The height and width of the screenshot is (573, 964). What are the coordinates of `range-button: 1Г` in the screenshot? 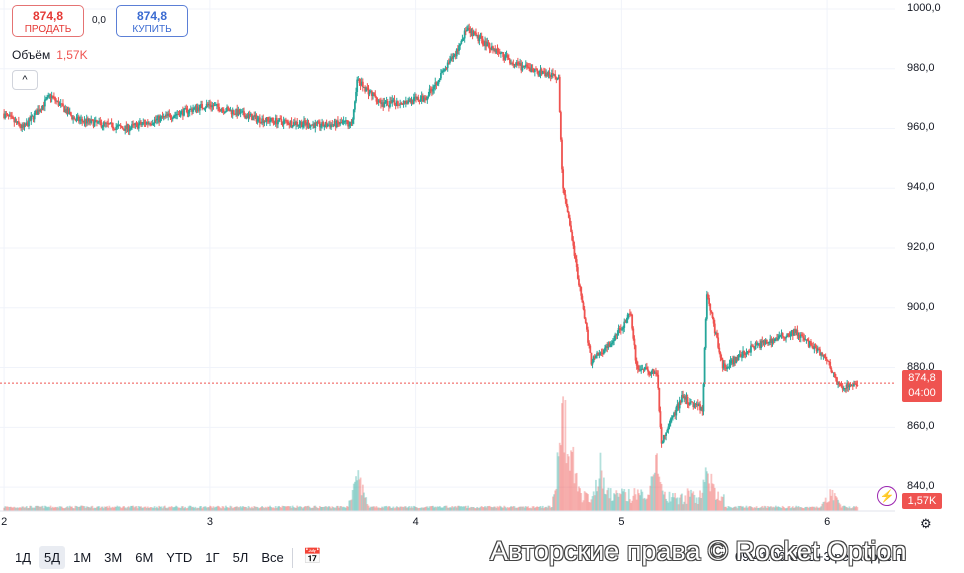 It's located at (212, 557).